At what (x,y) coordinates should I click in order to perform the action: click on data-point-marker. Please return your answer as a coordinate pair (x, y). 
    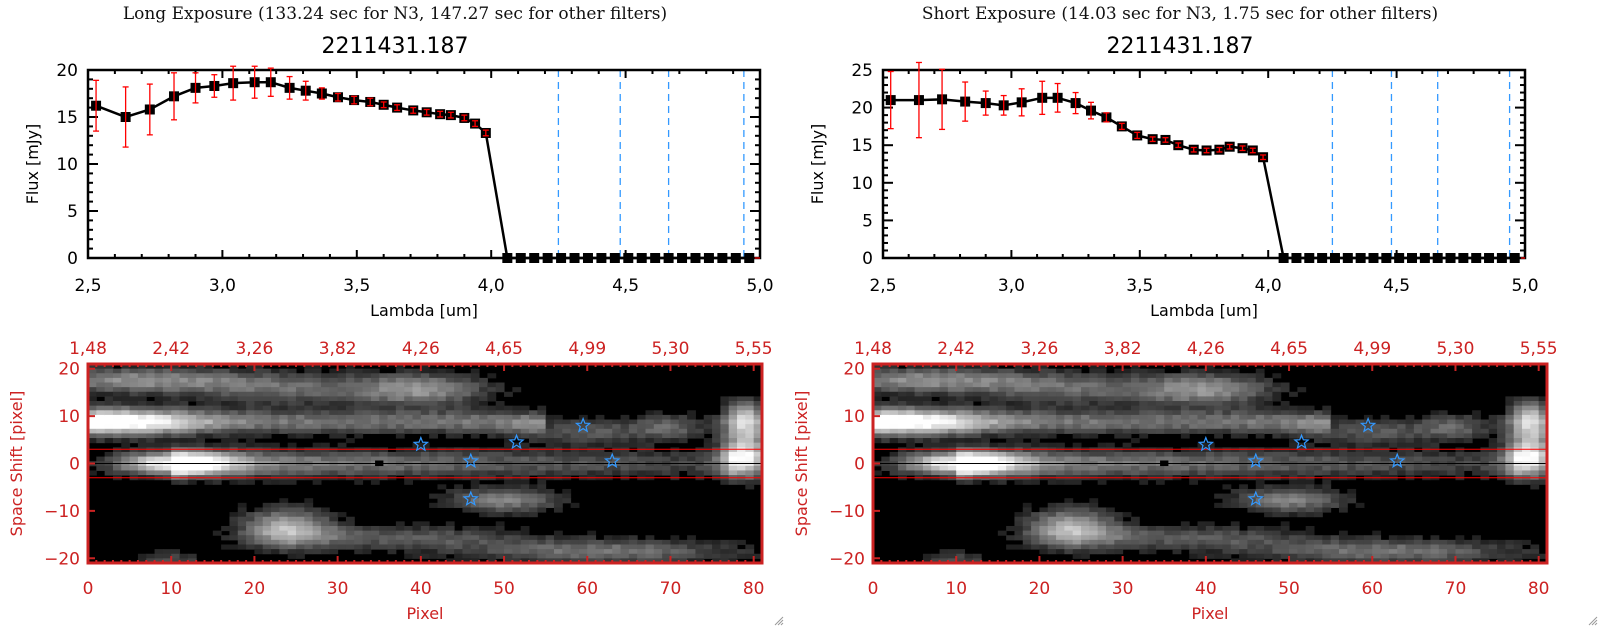
    Looking at the image, I should click on (1463, 258).